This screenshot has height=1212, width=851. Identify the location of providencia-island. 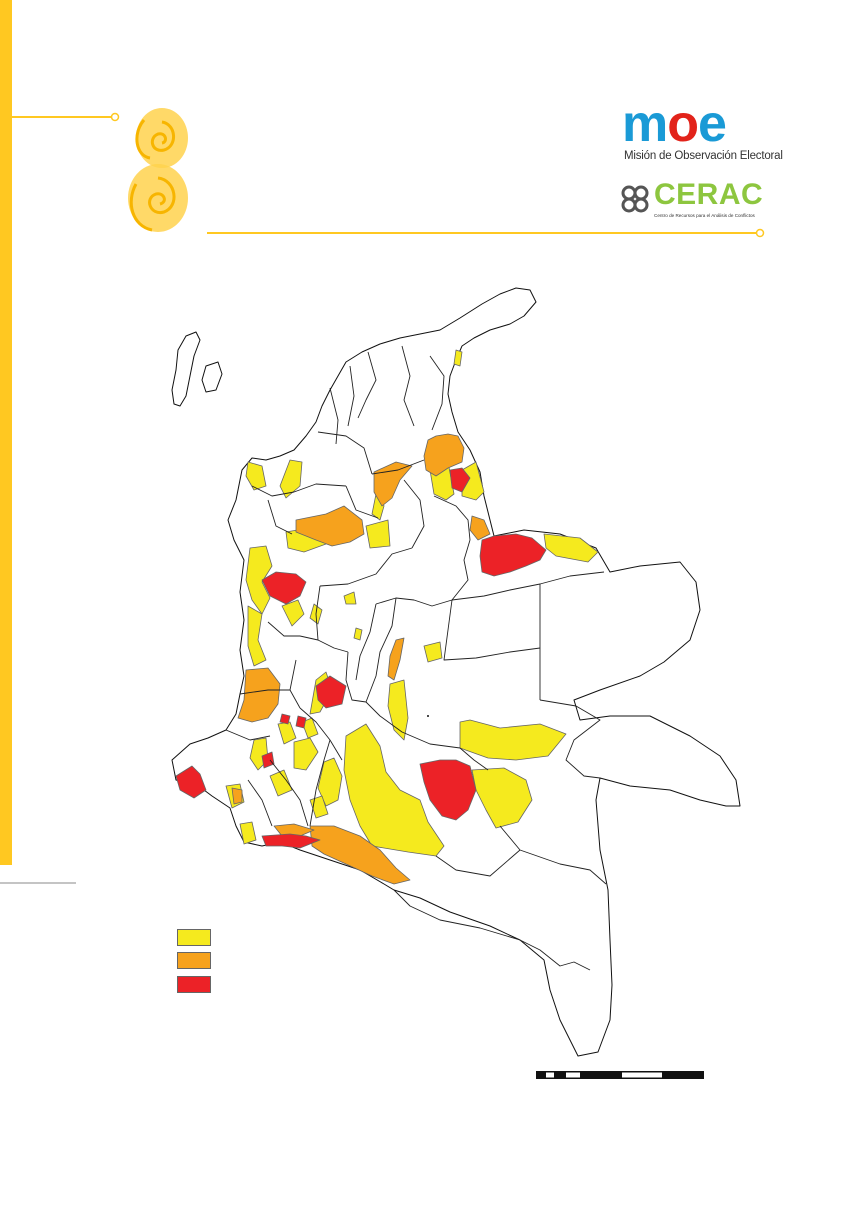
(212, 377).